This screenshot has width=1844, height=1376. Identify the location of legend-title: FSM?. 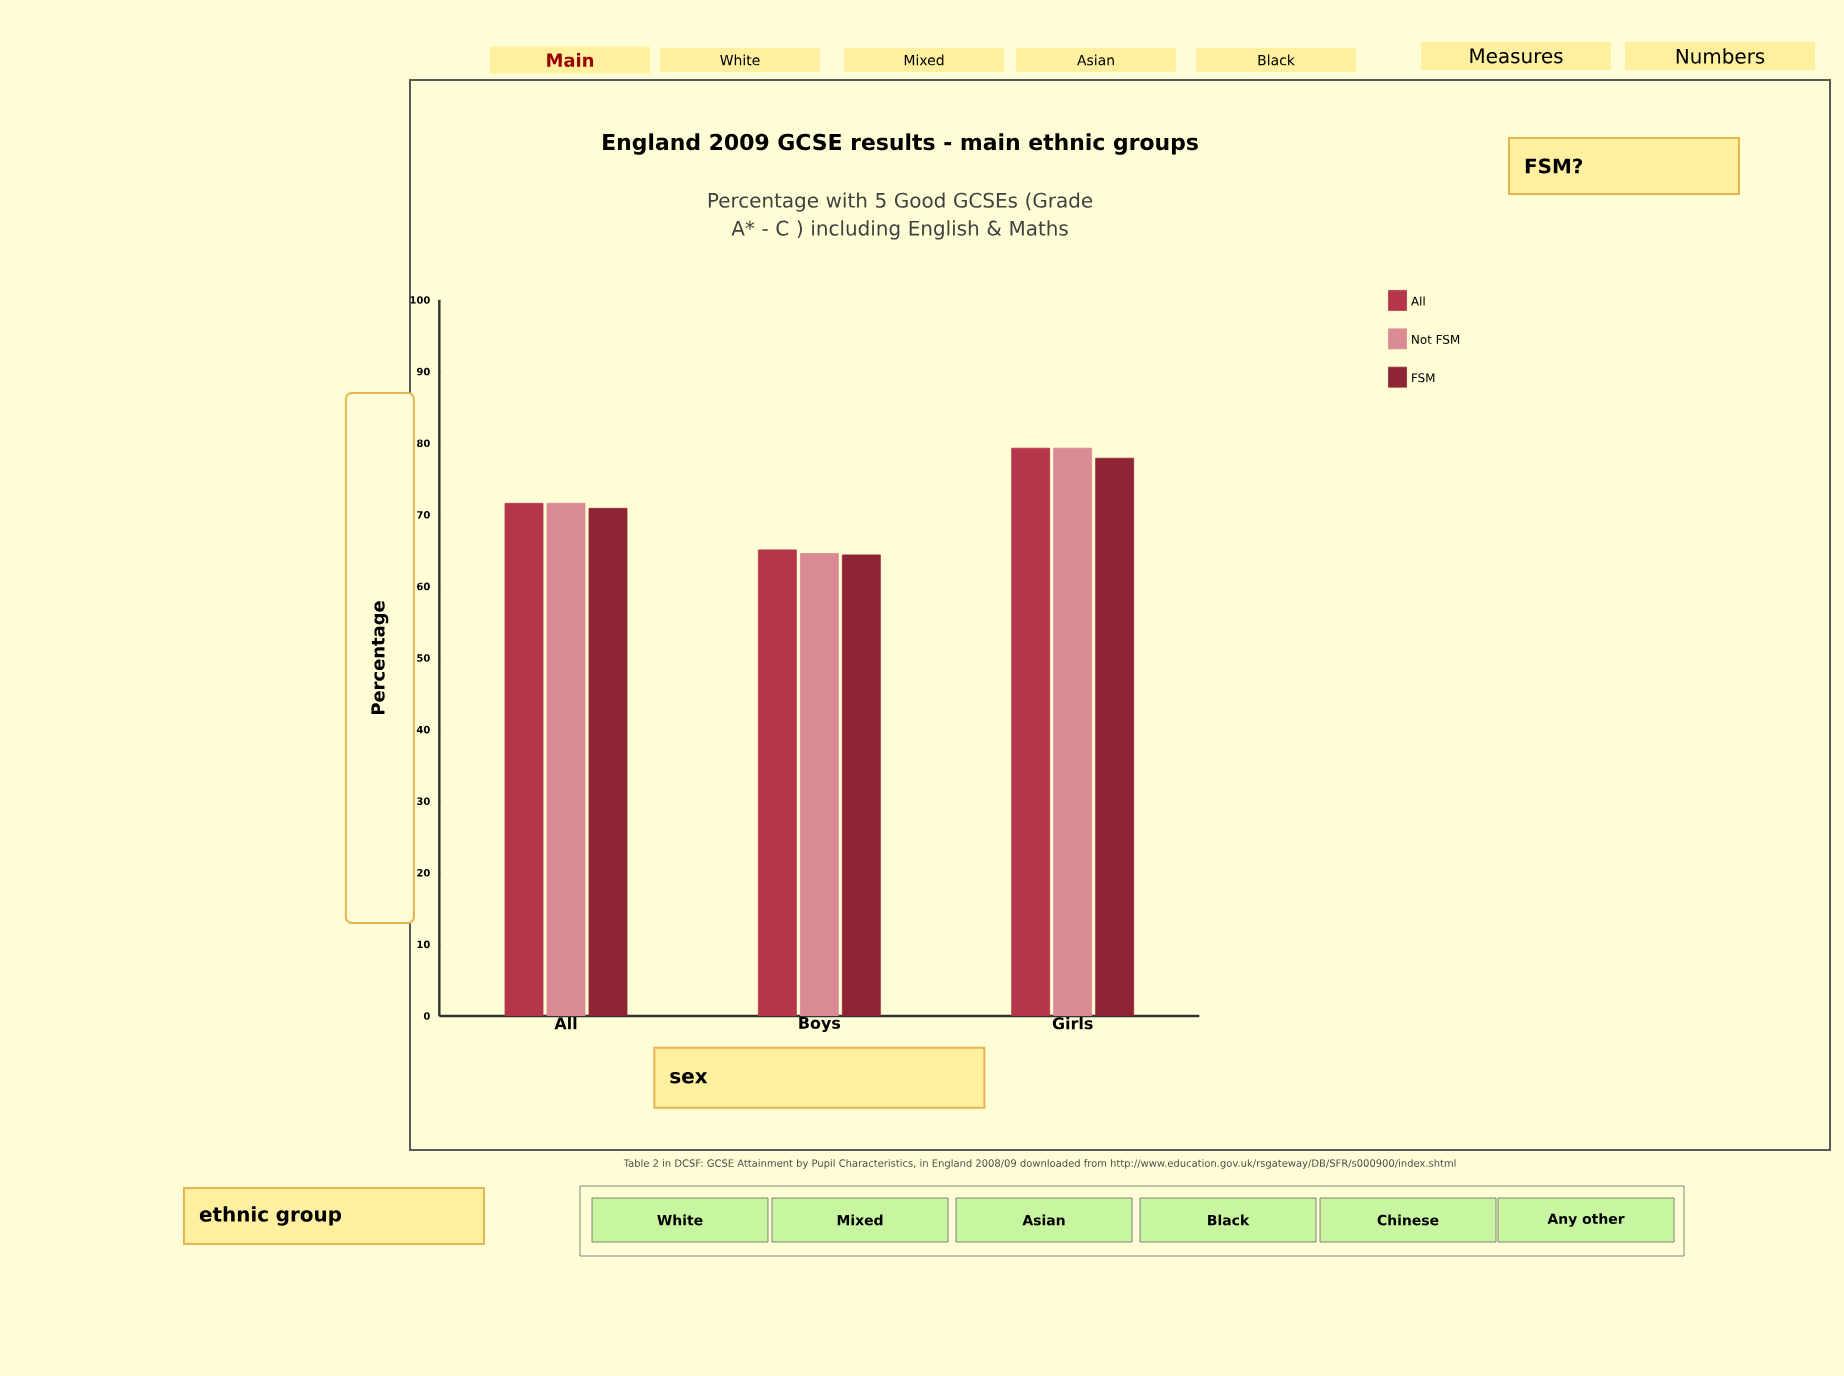
(1554, 166).